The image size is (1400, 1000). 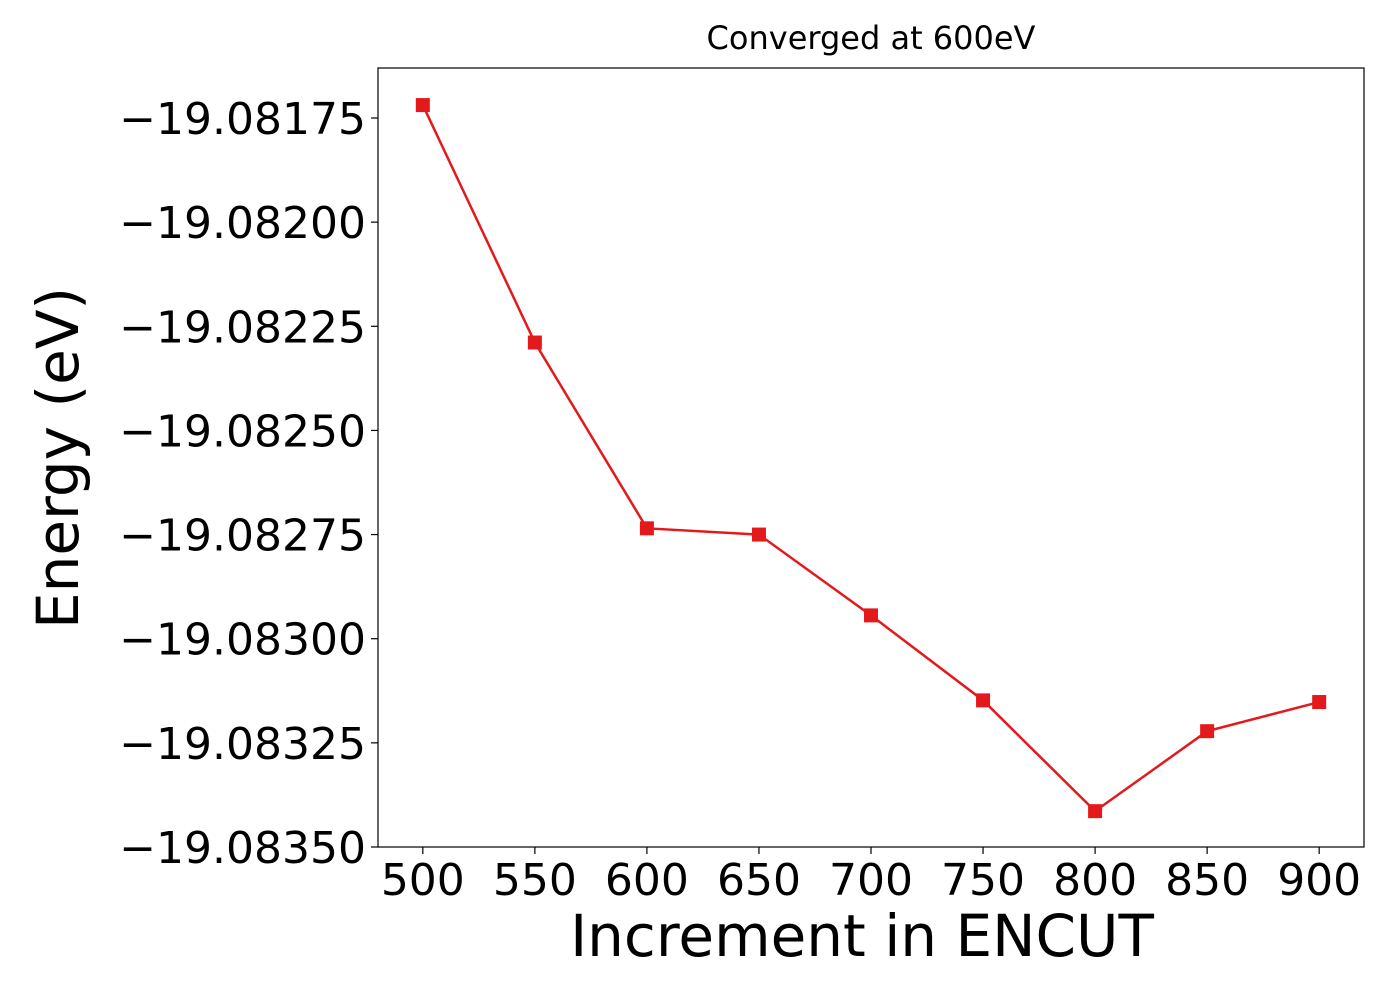 I want to click on y-tick-label: −19.08325, so click(x=242, y=744).